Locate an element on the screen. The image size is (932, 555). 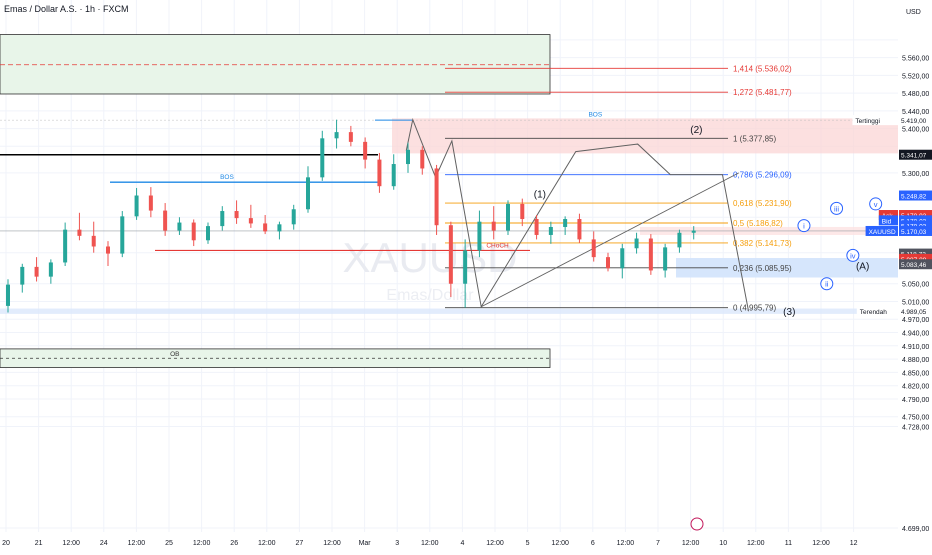
fib-label: 1 (5.377,85) is located at coordinates (754, 138).